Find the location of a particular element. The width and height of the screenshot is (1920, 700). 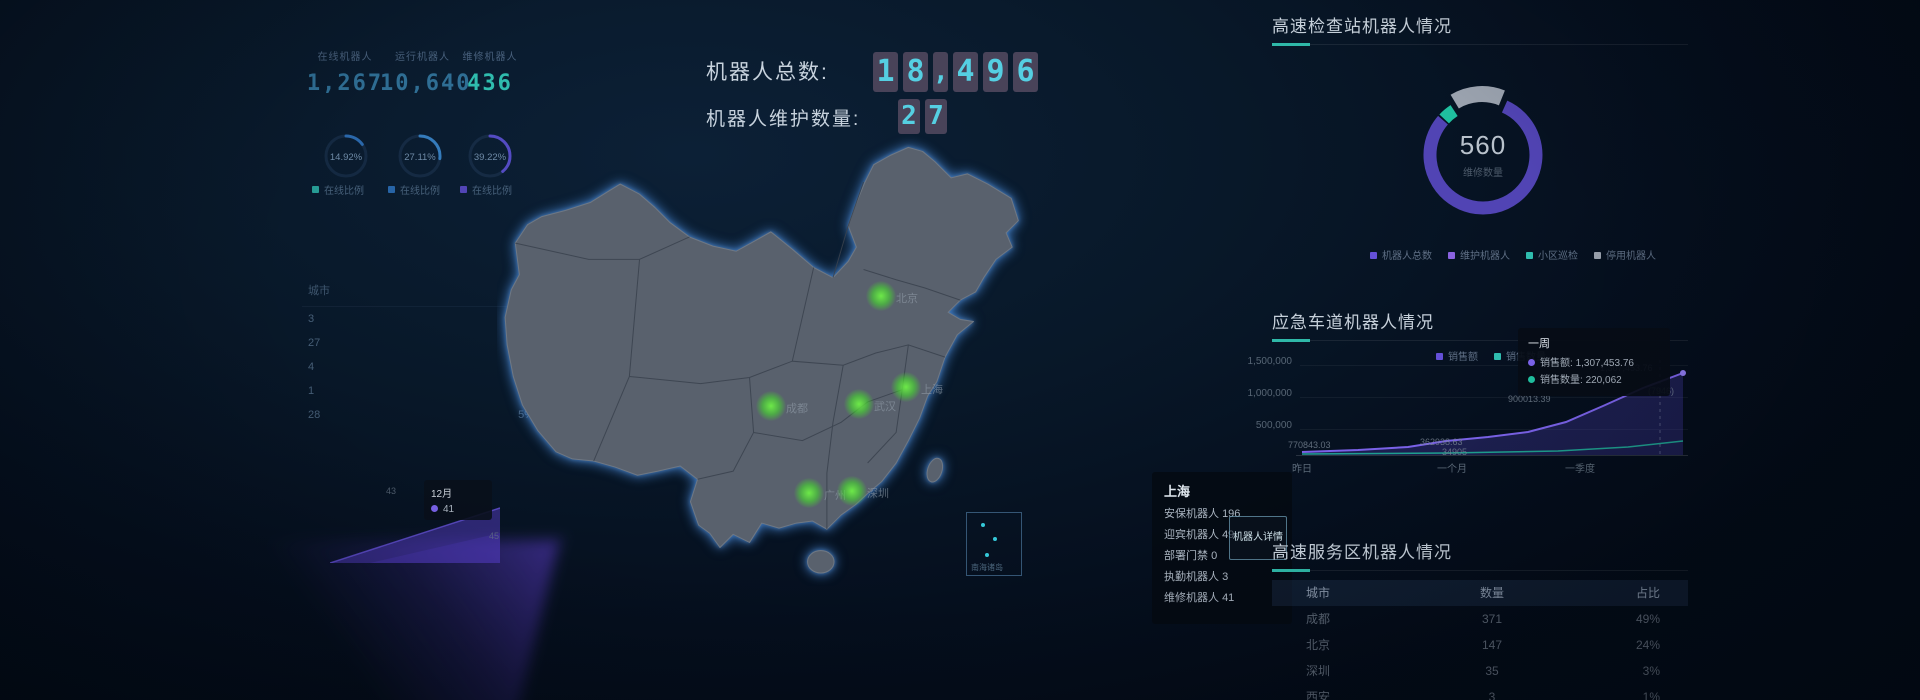

cell-ratio: 24% is located at coordinates (1647, 645).